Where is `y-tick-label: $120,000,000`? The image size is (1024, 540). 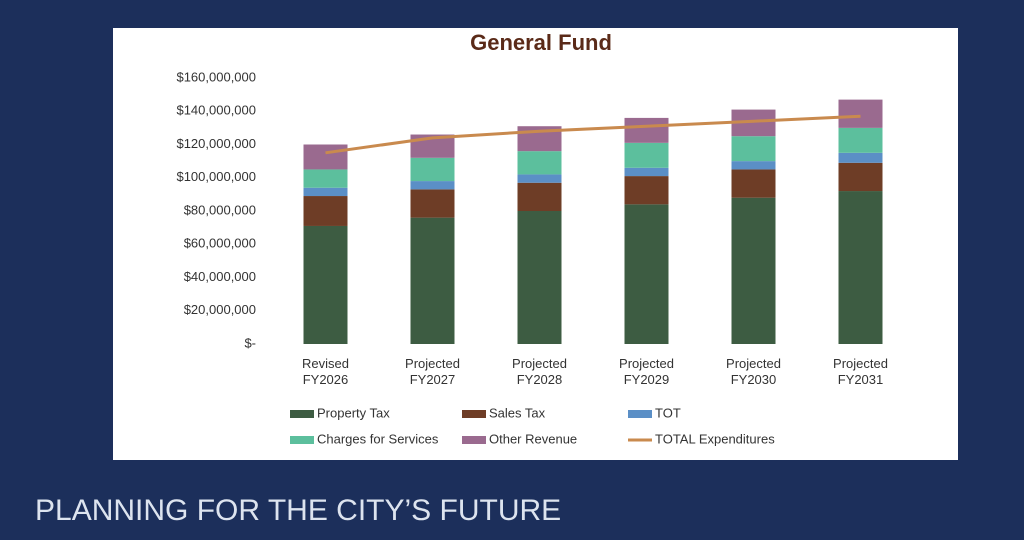 y-tick-label: $120,000,000 is located at coordinates (216, 143).